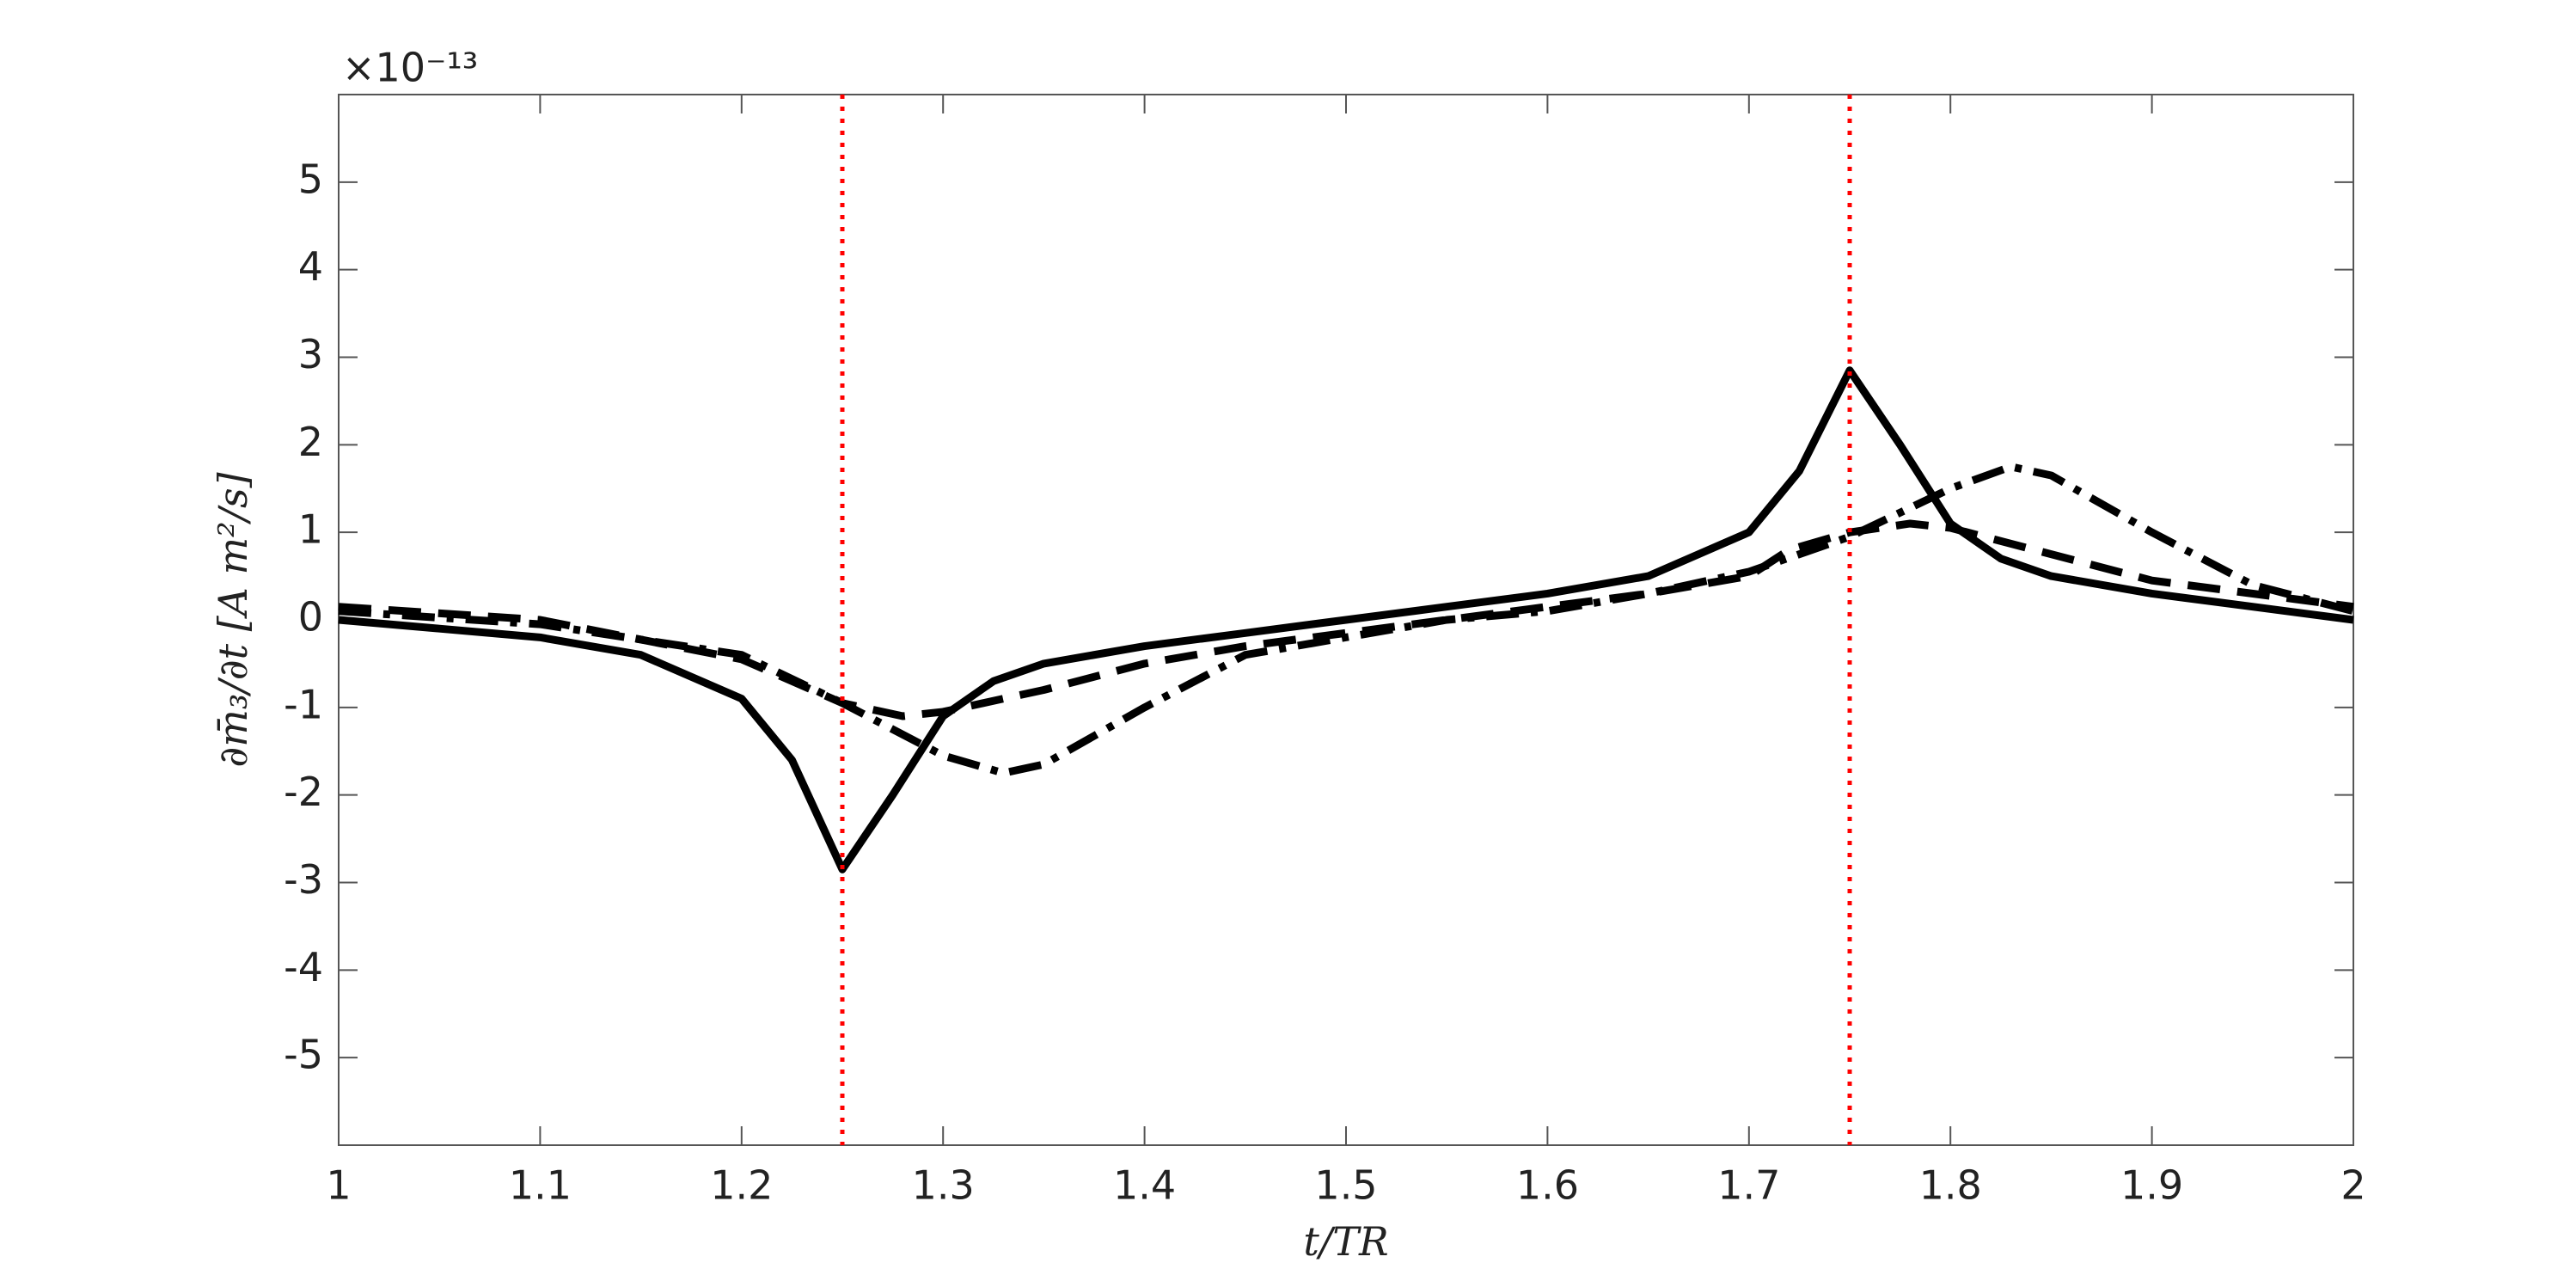 Image resolution: width=2576 pixels, height=1275 pixels. What do you see at coordinates (303, 704) in the screenshot?
I see `y-tick-label: -1` at bounding box center [303, 704].